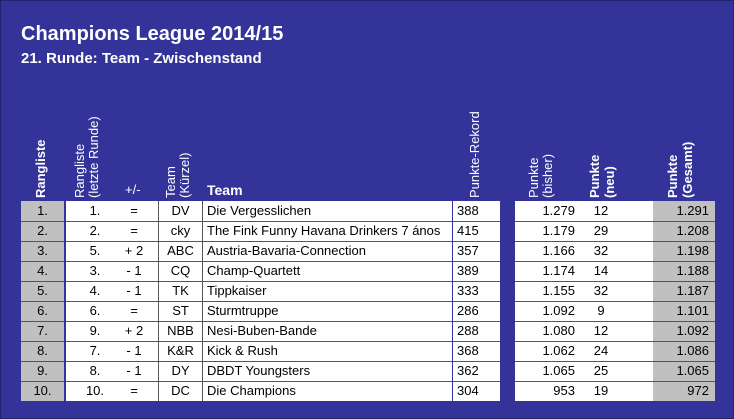 This screenshot has width=734, height=419. I want to click on last-rank-cell: 6., so click(95, 310).